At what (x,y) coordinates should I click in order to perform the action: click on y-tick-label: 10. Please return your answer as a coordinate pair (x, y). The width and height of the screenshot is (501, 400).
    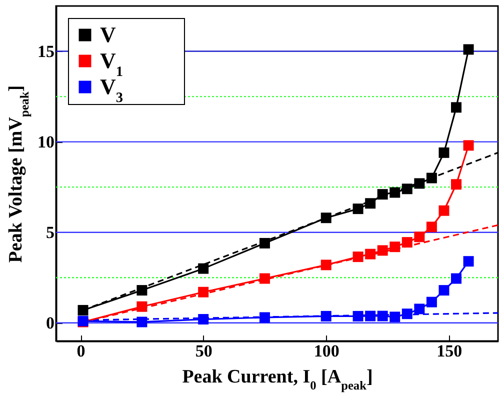
    Looking at the image, I should click on (46, 142).